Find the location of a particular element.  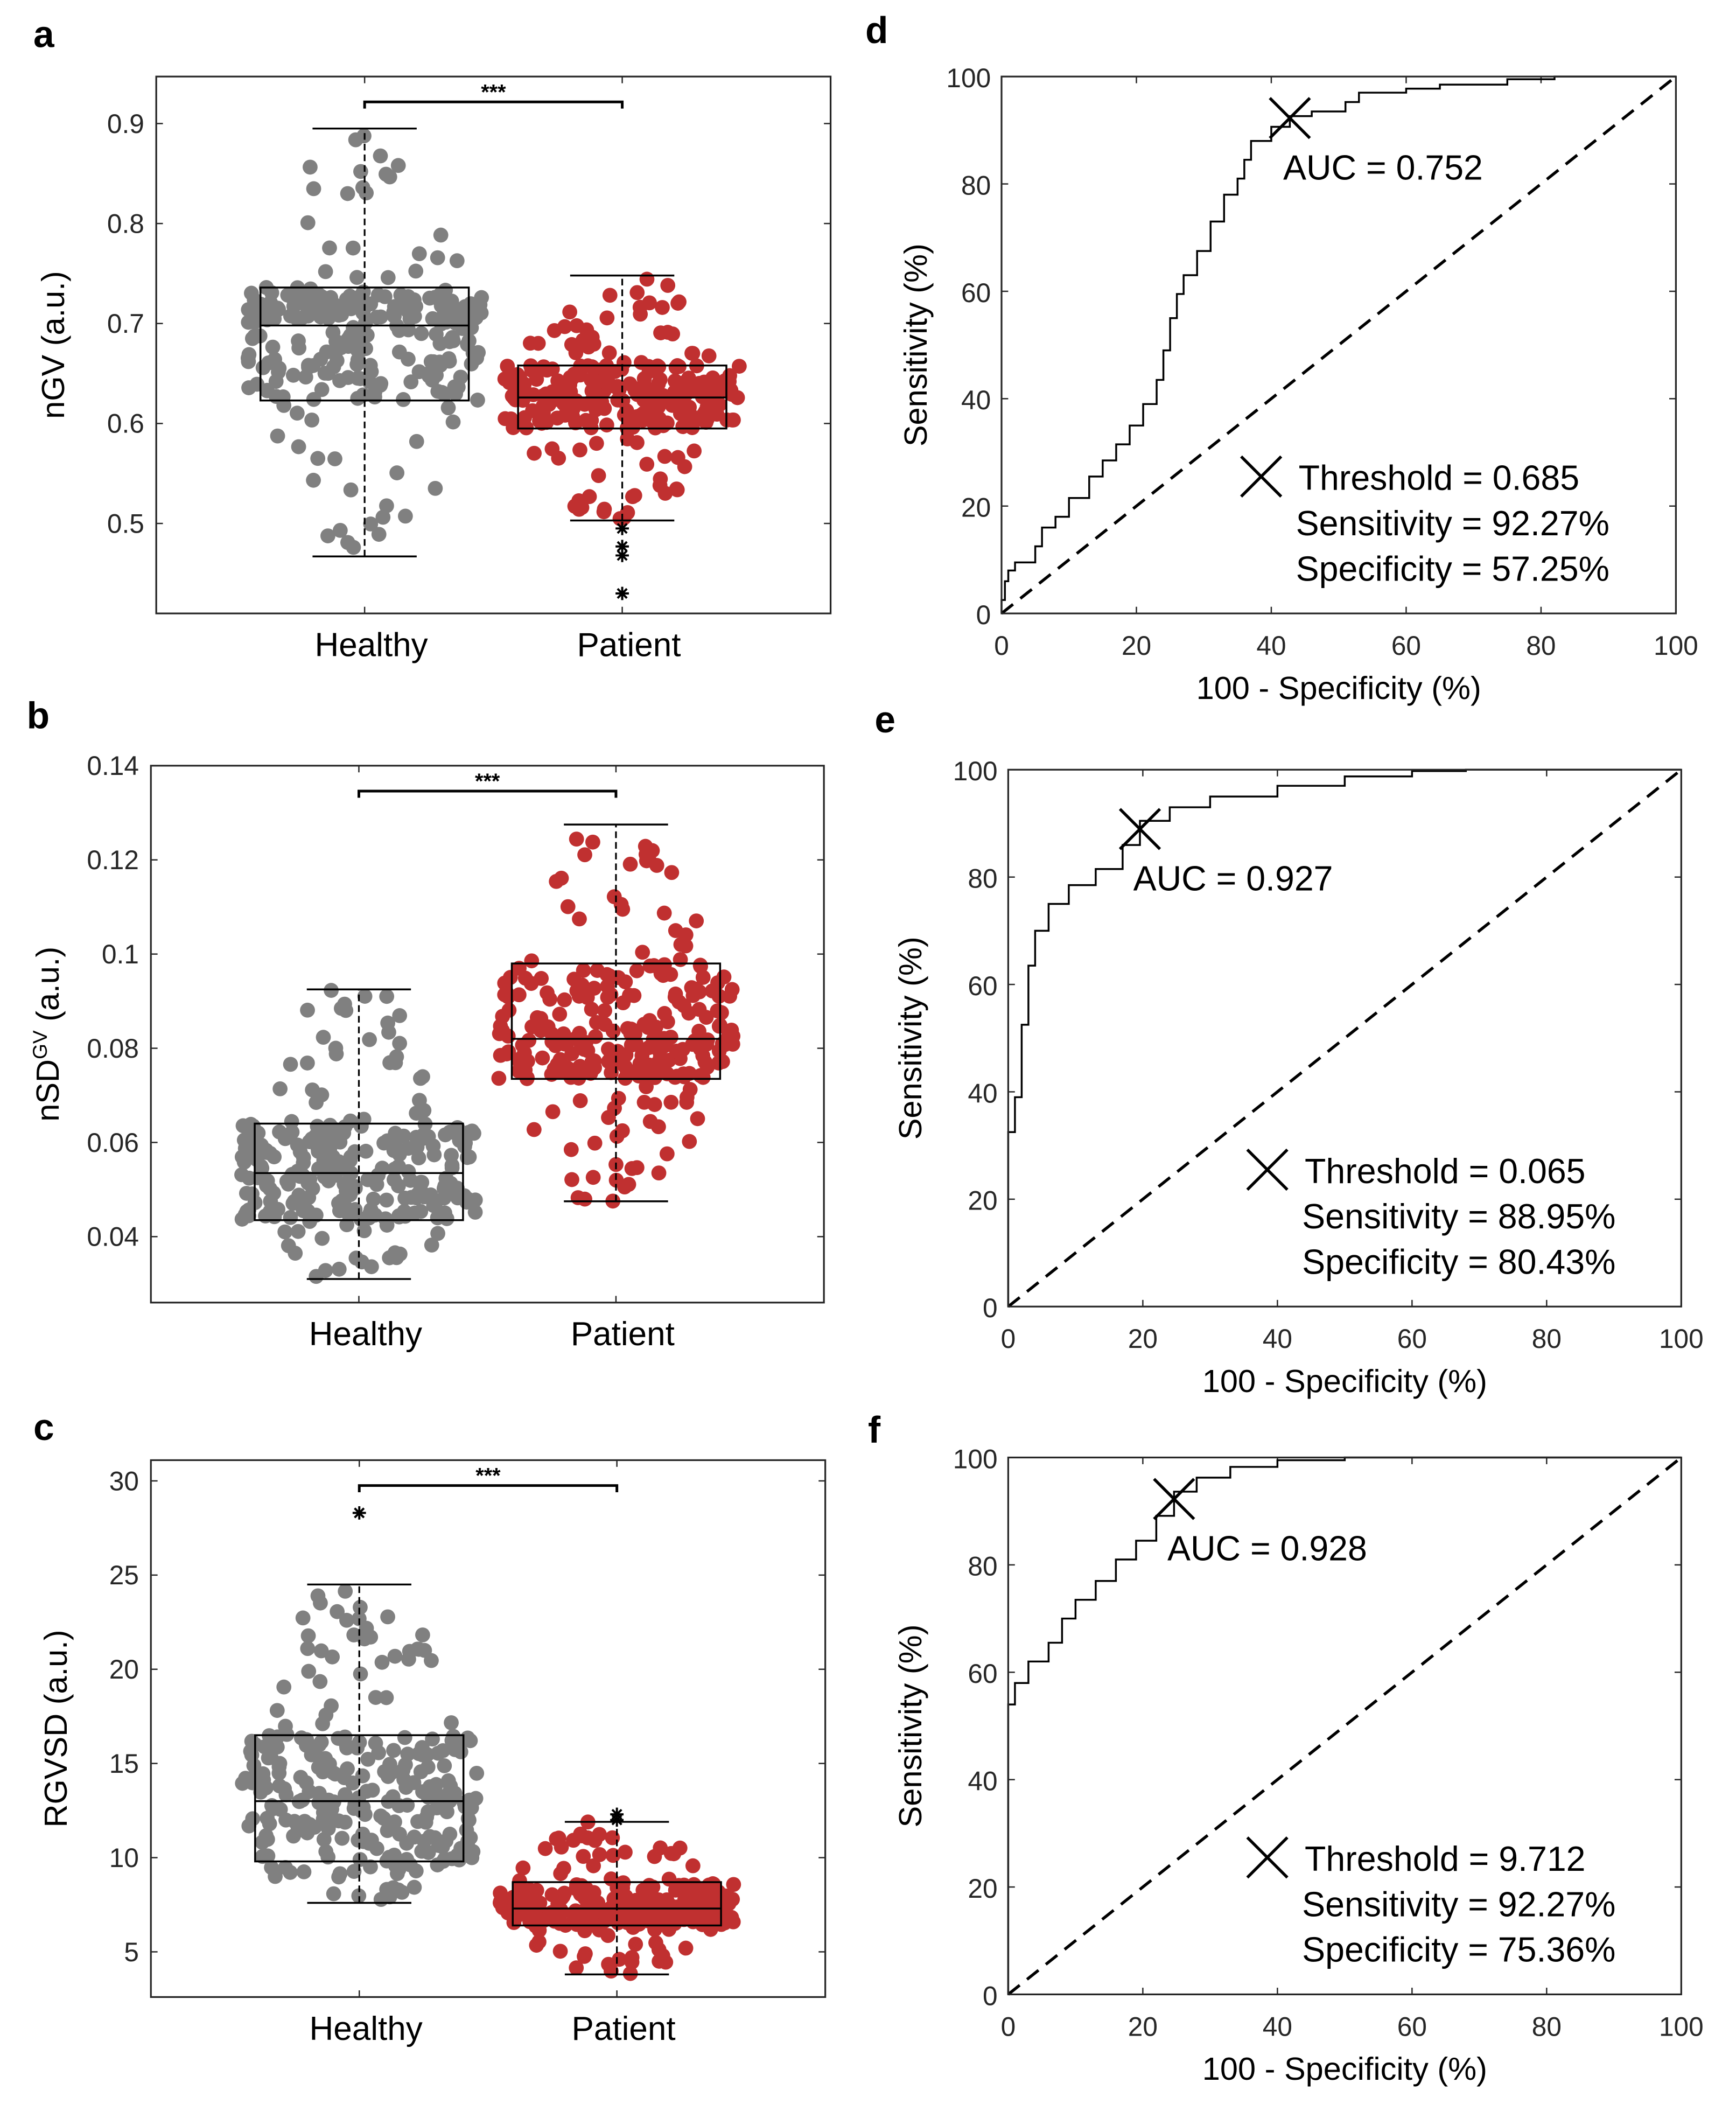

sensitivity-label: Sensitivity = 92.27% is located at coordinates (1452, 523).